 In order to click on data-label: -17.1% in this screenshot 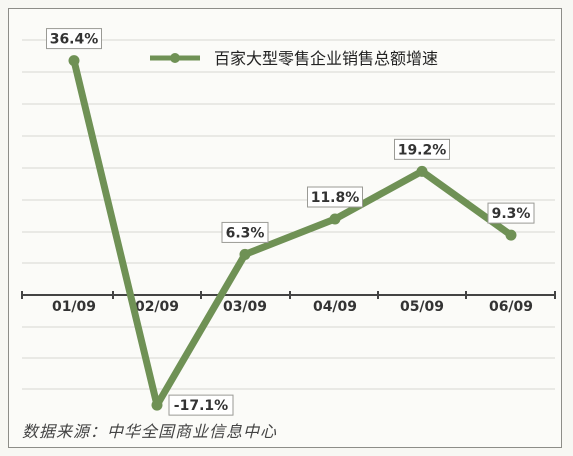, I will do `click(201, 406)`.